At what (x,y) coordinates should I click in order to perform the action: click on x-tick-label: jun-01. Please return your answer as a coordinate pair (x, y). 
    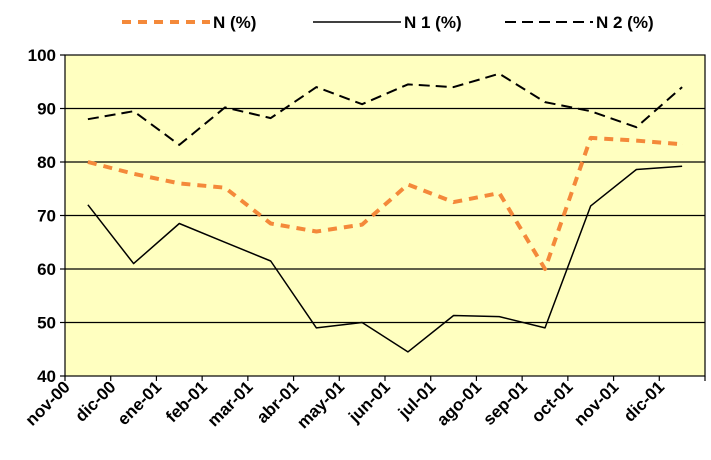
    Looking at the image, I should click on (369, 402).